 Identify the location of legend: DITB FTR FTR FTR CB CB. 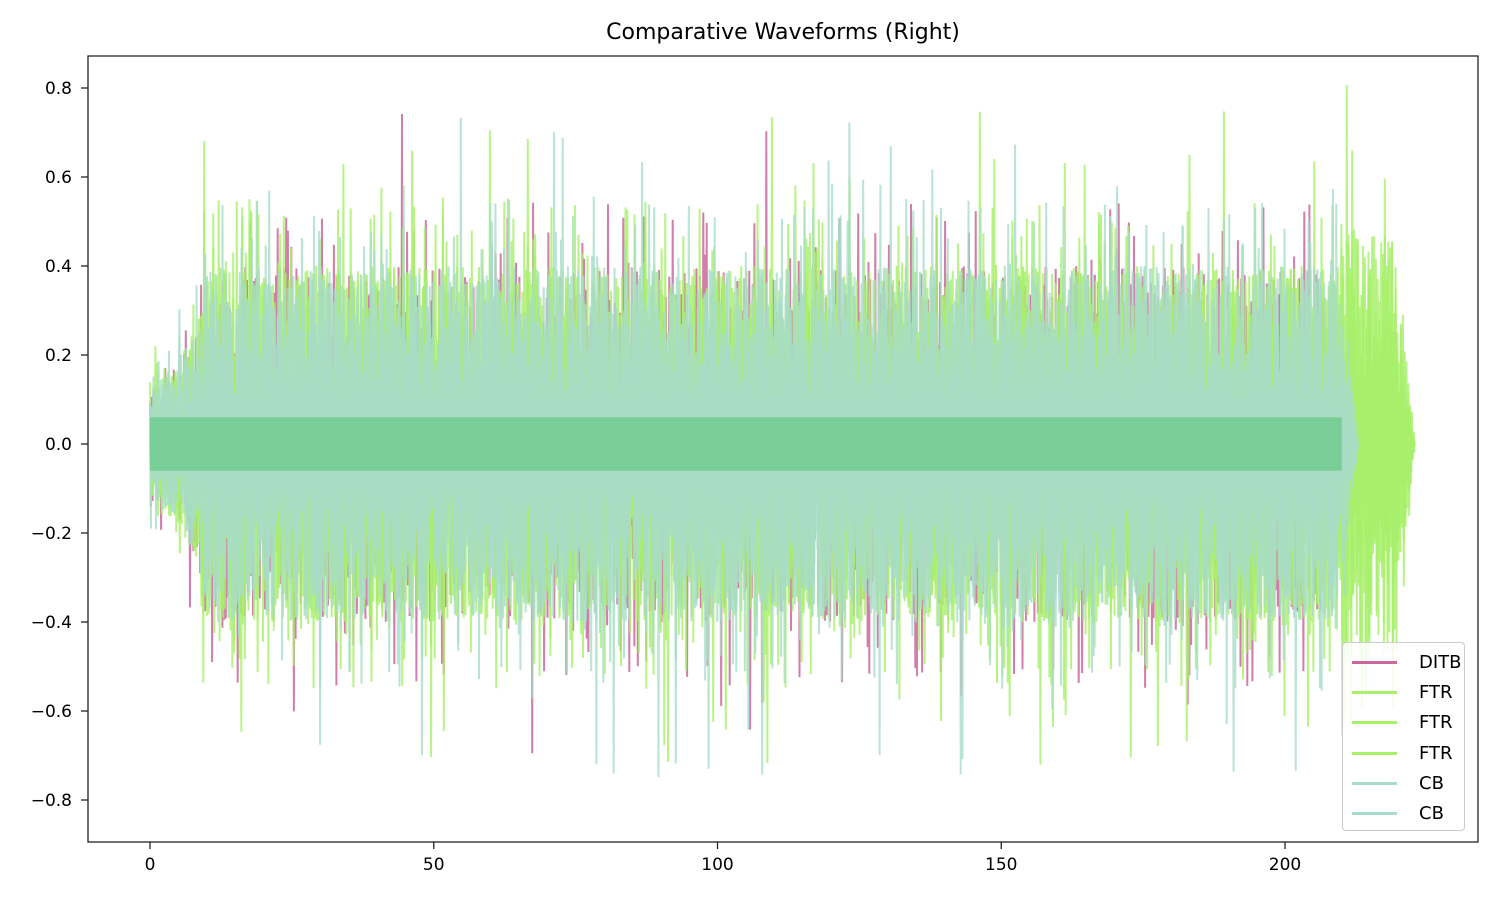
(1403, 736).